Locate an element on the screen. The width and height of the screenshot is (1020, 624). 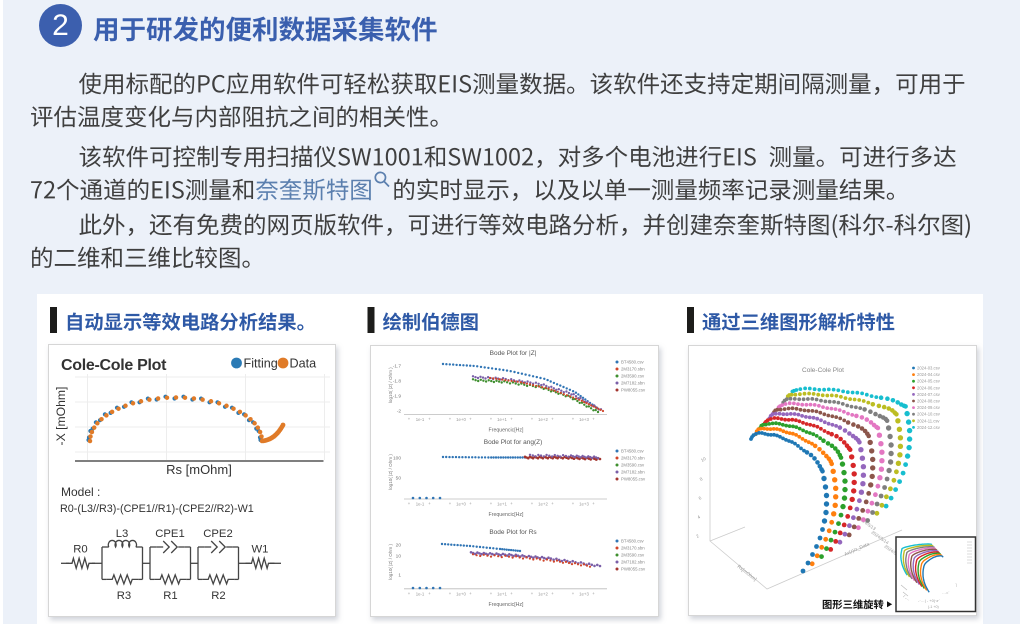
svg-text: 2024-05.csv is located at coordinates (929, 381).